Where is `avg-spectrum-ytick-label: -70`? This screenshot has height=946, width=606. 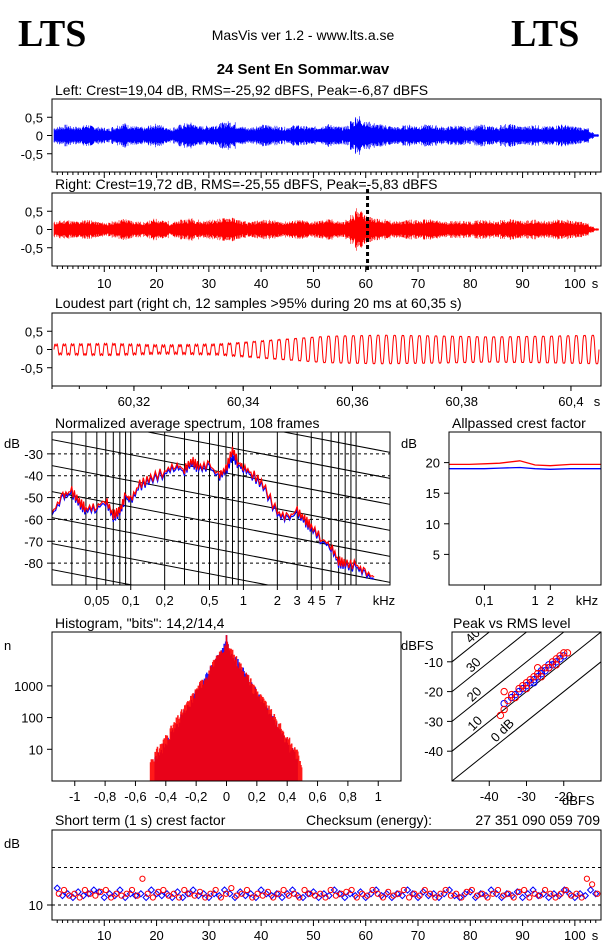 avg-spectrum-ytick-label: -70 is located at coordinates (33, 541).